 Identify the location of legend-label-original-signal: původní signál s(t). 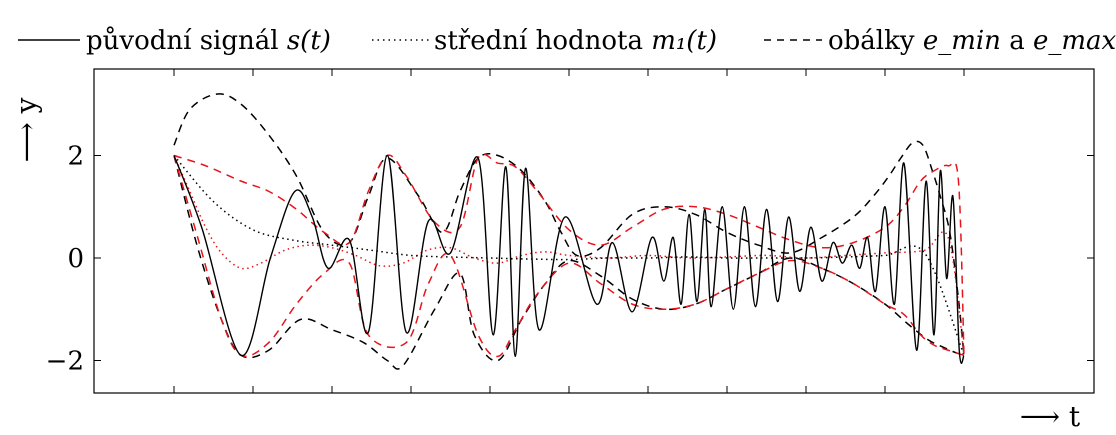
(208, 41).